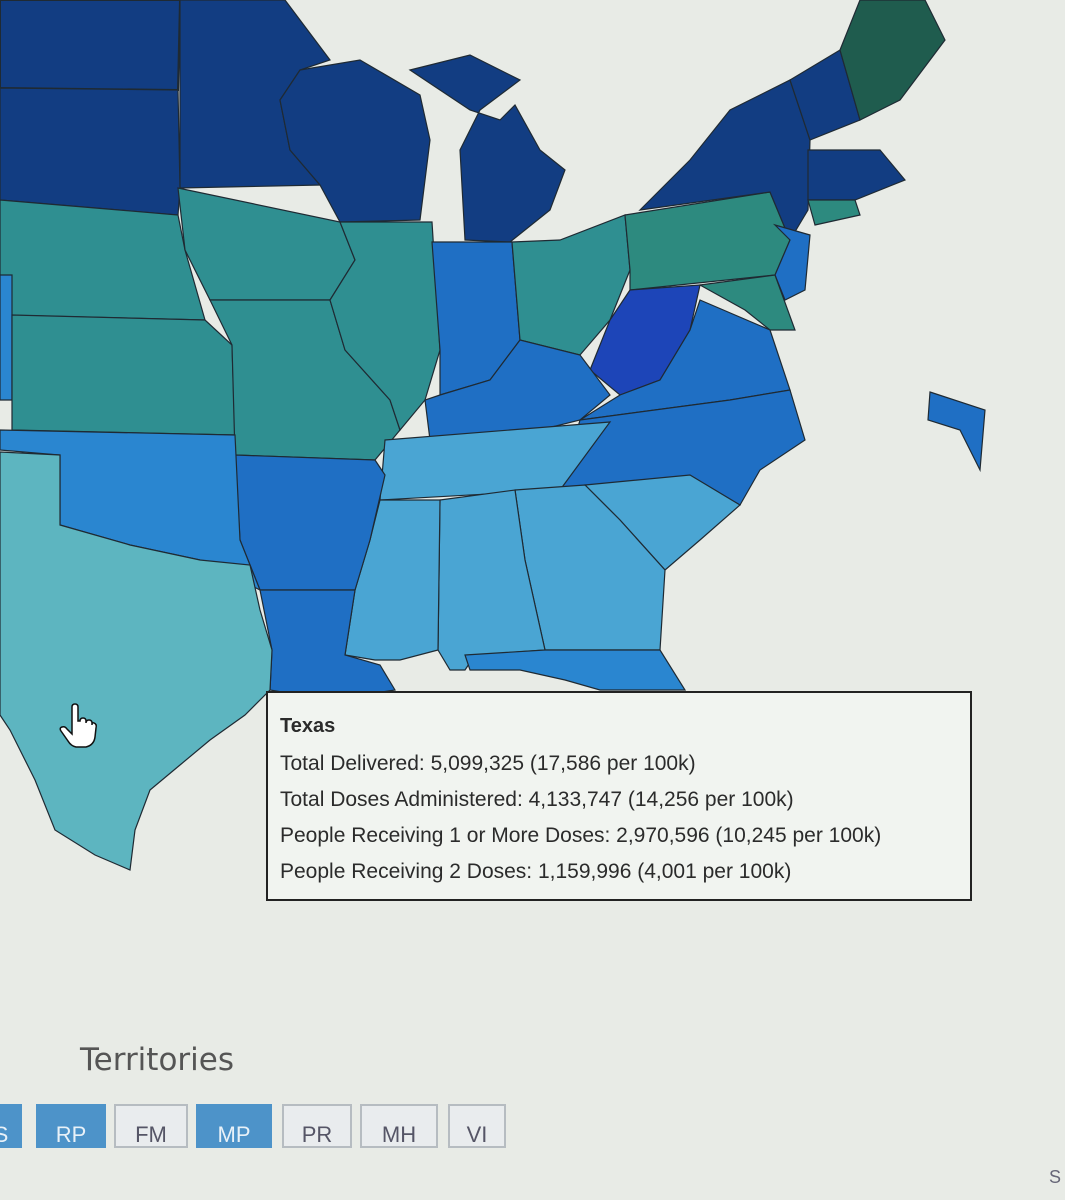 The image size is (1065, 1200). Describe the element at coordinates (151, 1126) in the screenshot. I see `tab-territory-fm: FM` at that location.